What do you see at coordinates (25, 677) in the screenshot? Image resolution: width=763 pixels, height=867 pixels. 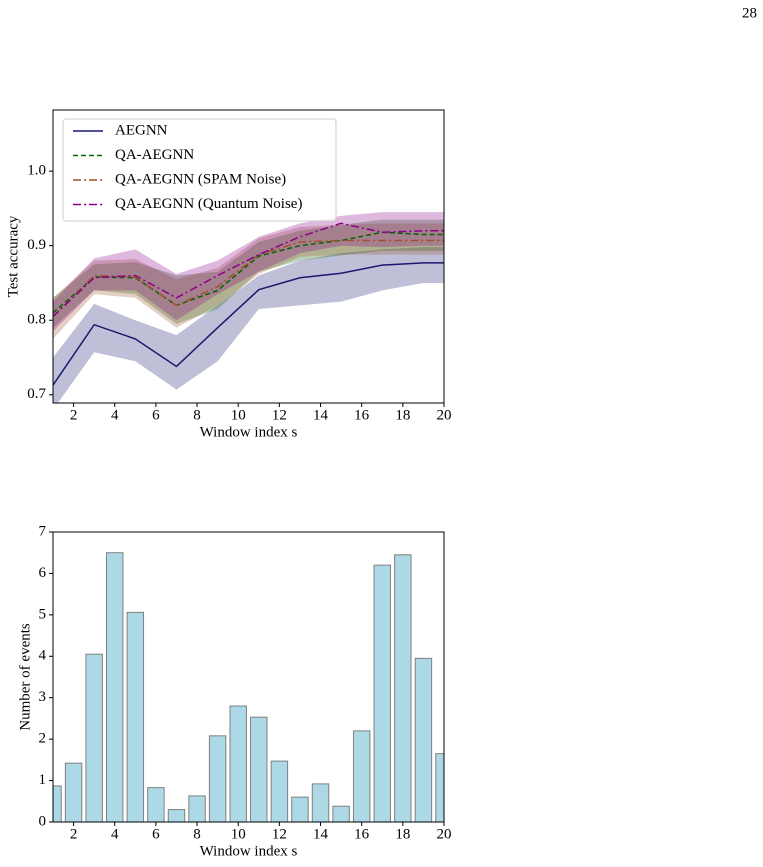 I see `y-axis-label: Number of events` at bounding box center [25, 677].